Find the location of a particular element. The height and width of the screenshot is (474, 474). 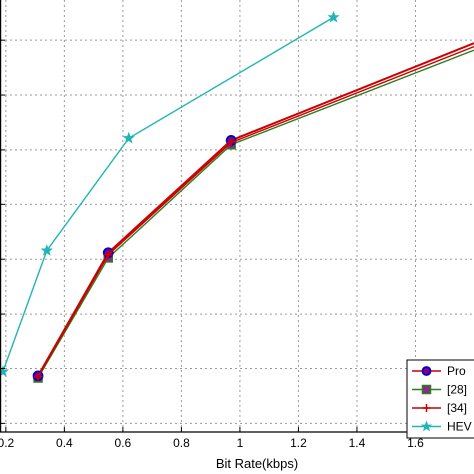

legend-item: HEV is located at coordinates (442, 427).